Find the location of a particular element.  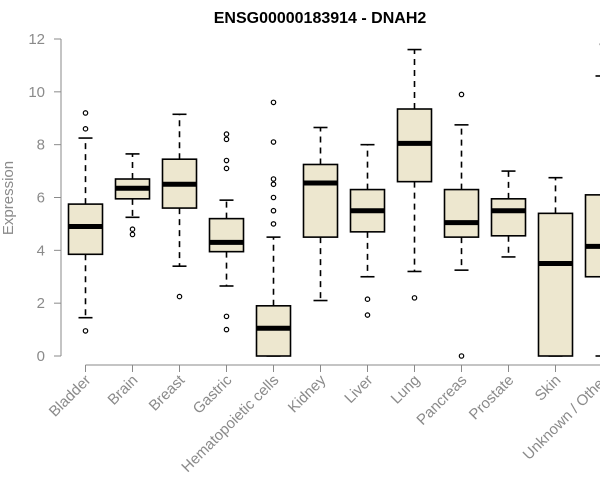

x-tick-label: Brain is located at coordinates (123, 390).